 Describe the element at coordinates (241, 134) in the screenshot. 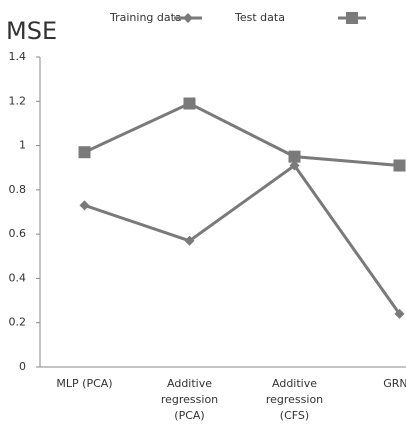

I see `line` at that location.